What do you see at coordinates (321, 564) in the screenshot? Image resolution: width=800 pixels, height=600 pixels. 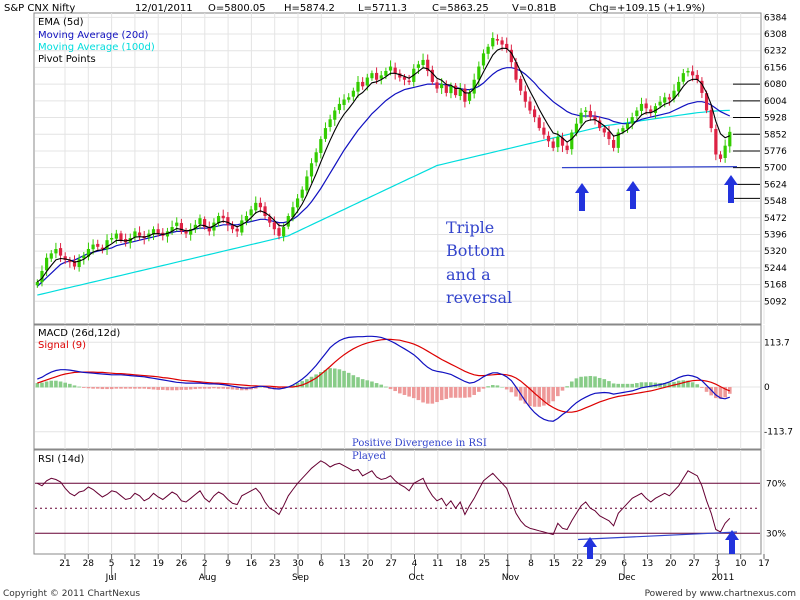 I see `x-tick-label: 6` at bounding box center [321, 564].